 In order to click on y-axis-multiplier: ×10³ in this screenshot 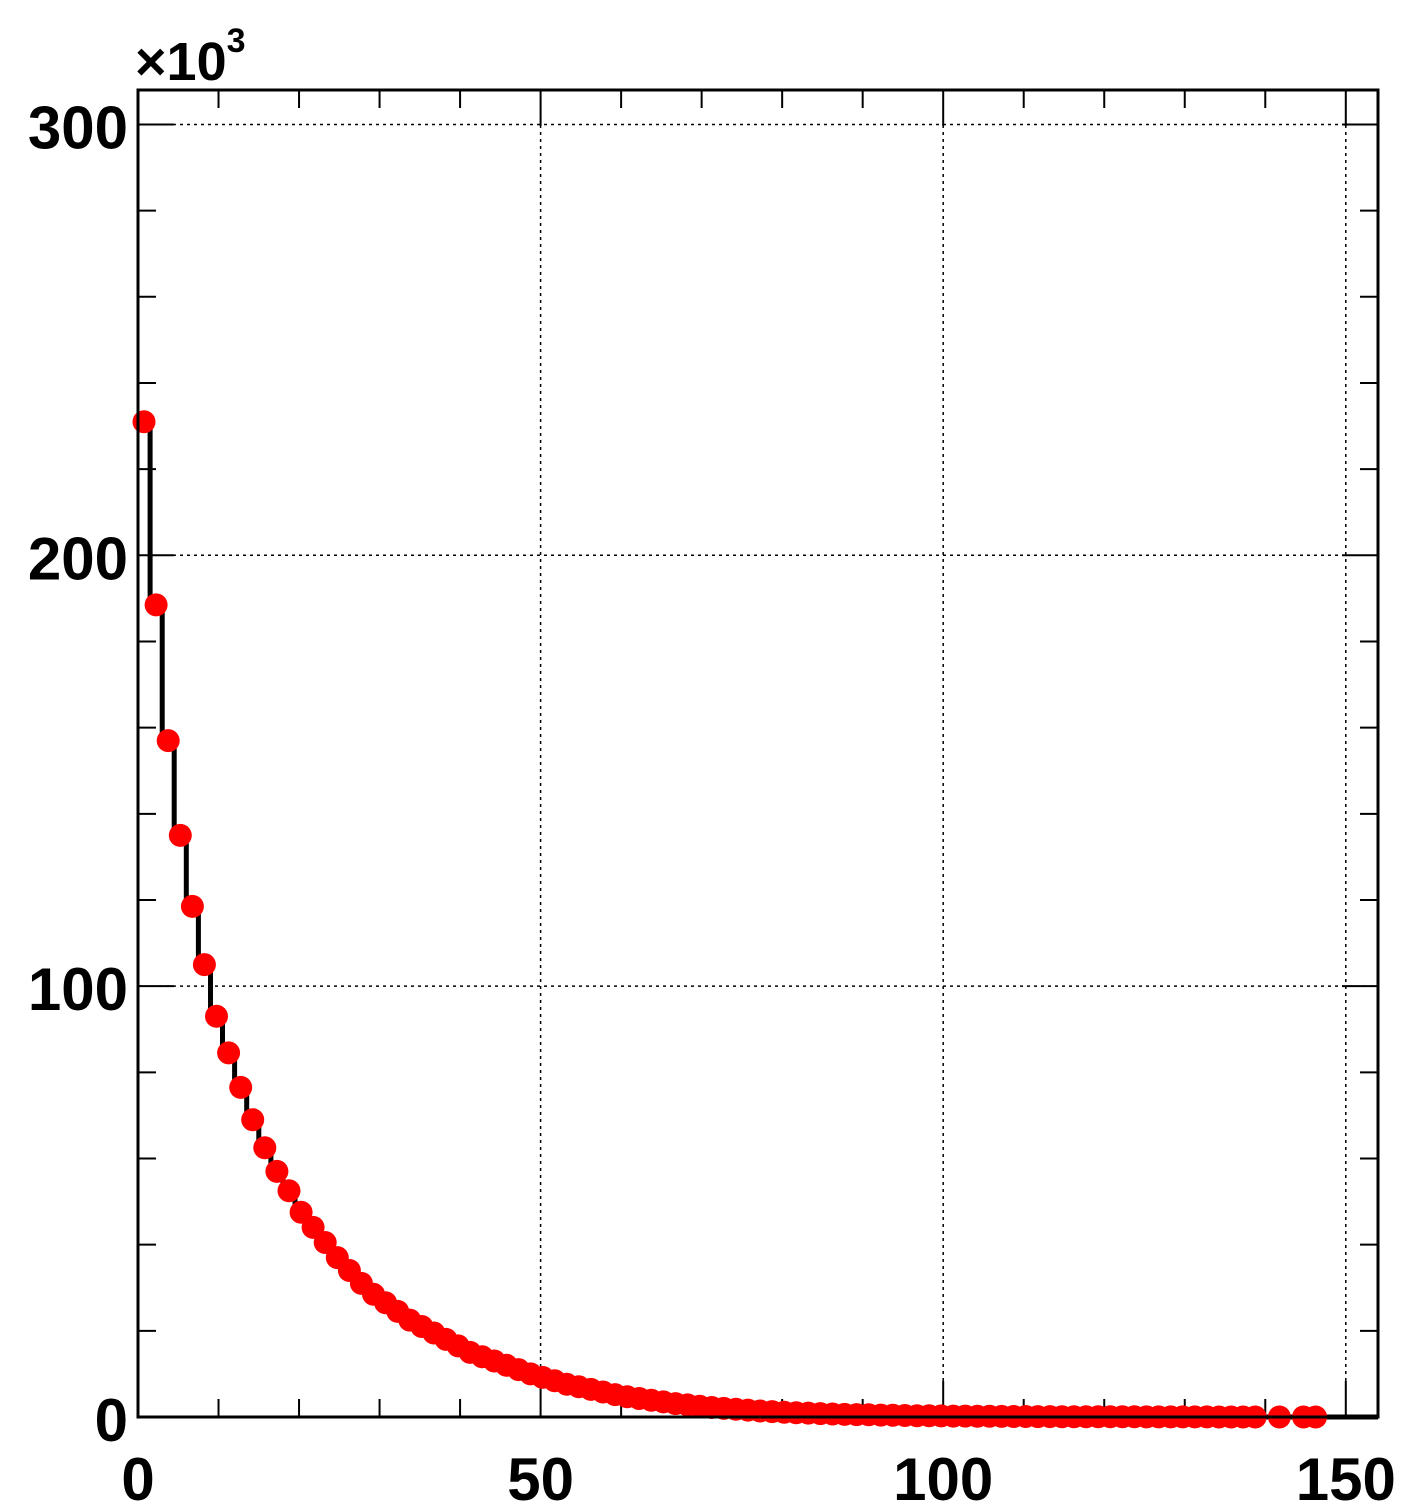, I will do `click(190, 57)`.